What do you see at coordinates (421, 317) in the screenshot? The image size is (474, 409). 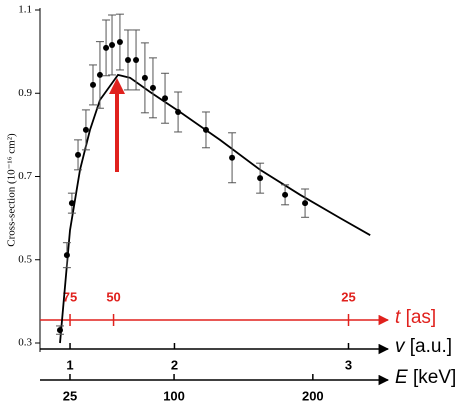 I see `x-axis-unit: [as]` at bounding box center [421, 317].